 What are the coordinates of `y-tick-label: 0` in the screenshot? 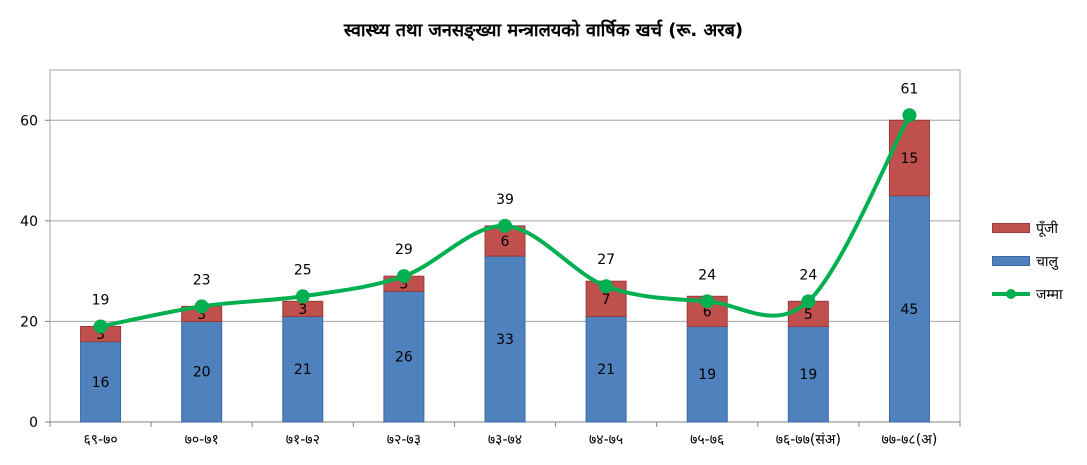 It's located at (33, 423).